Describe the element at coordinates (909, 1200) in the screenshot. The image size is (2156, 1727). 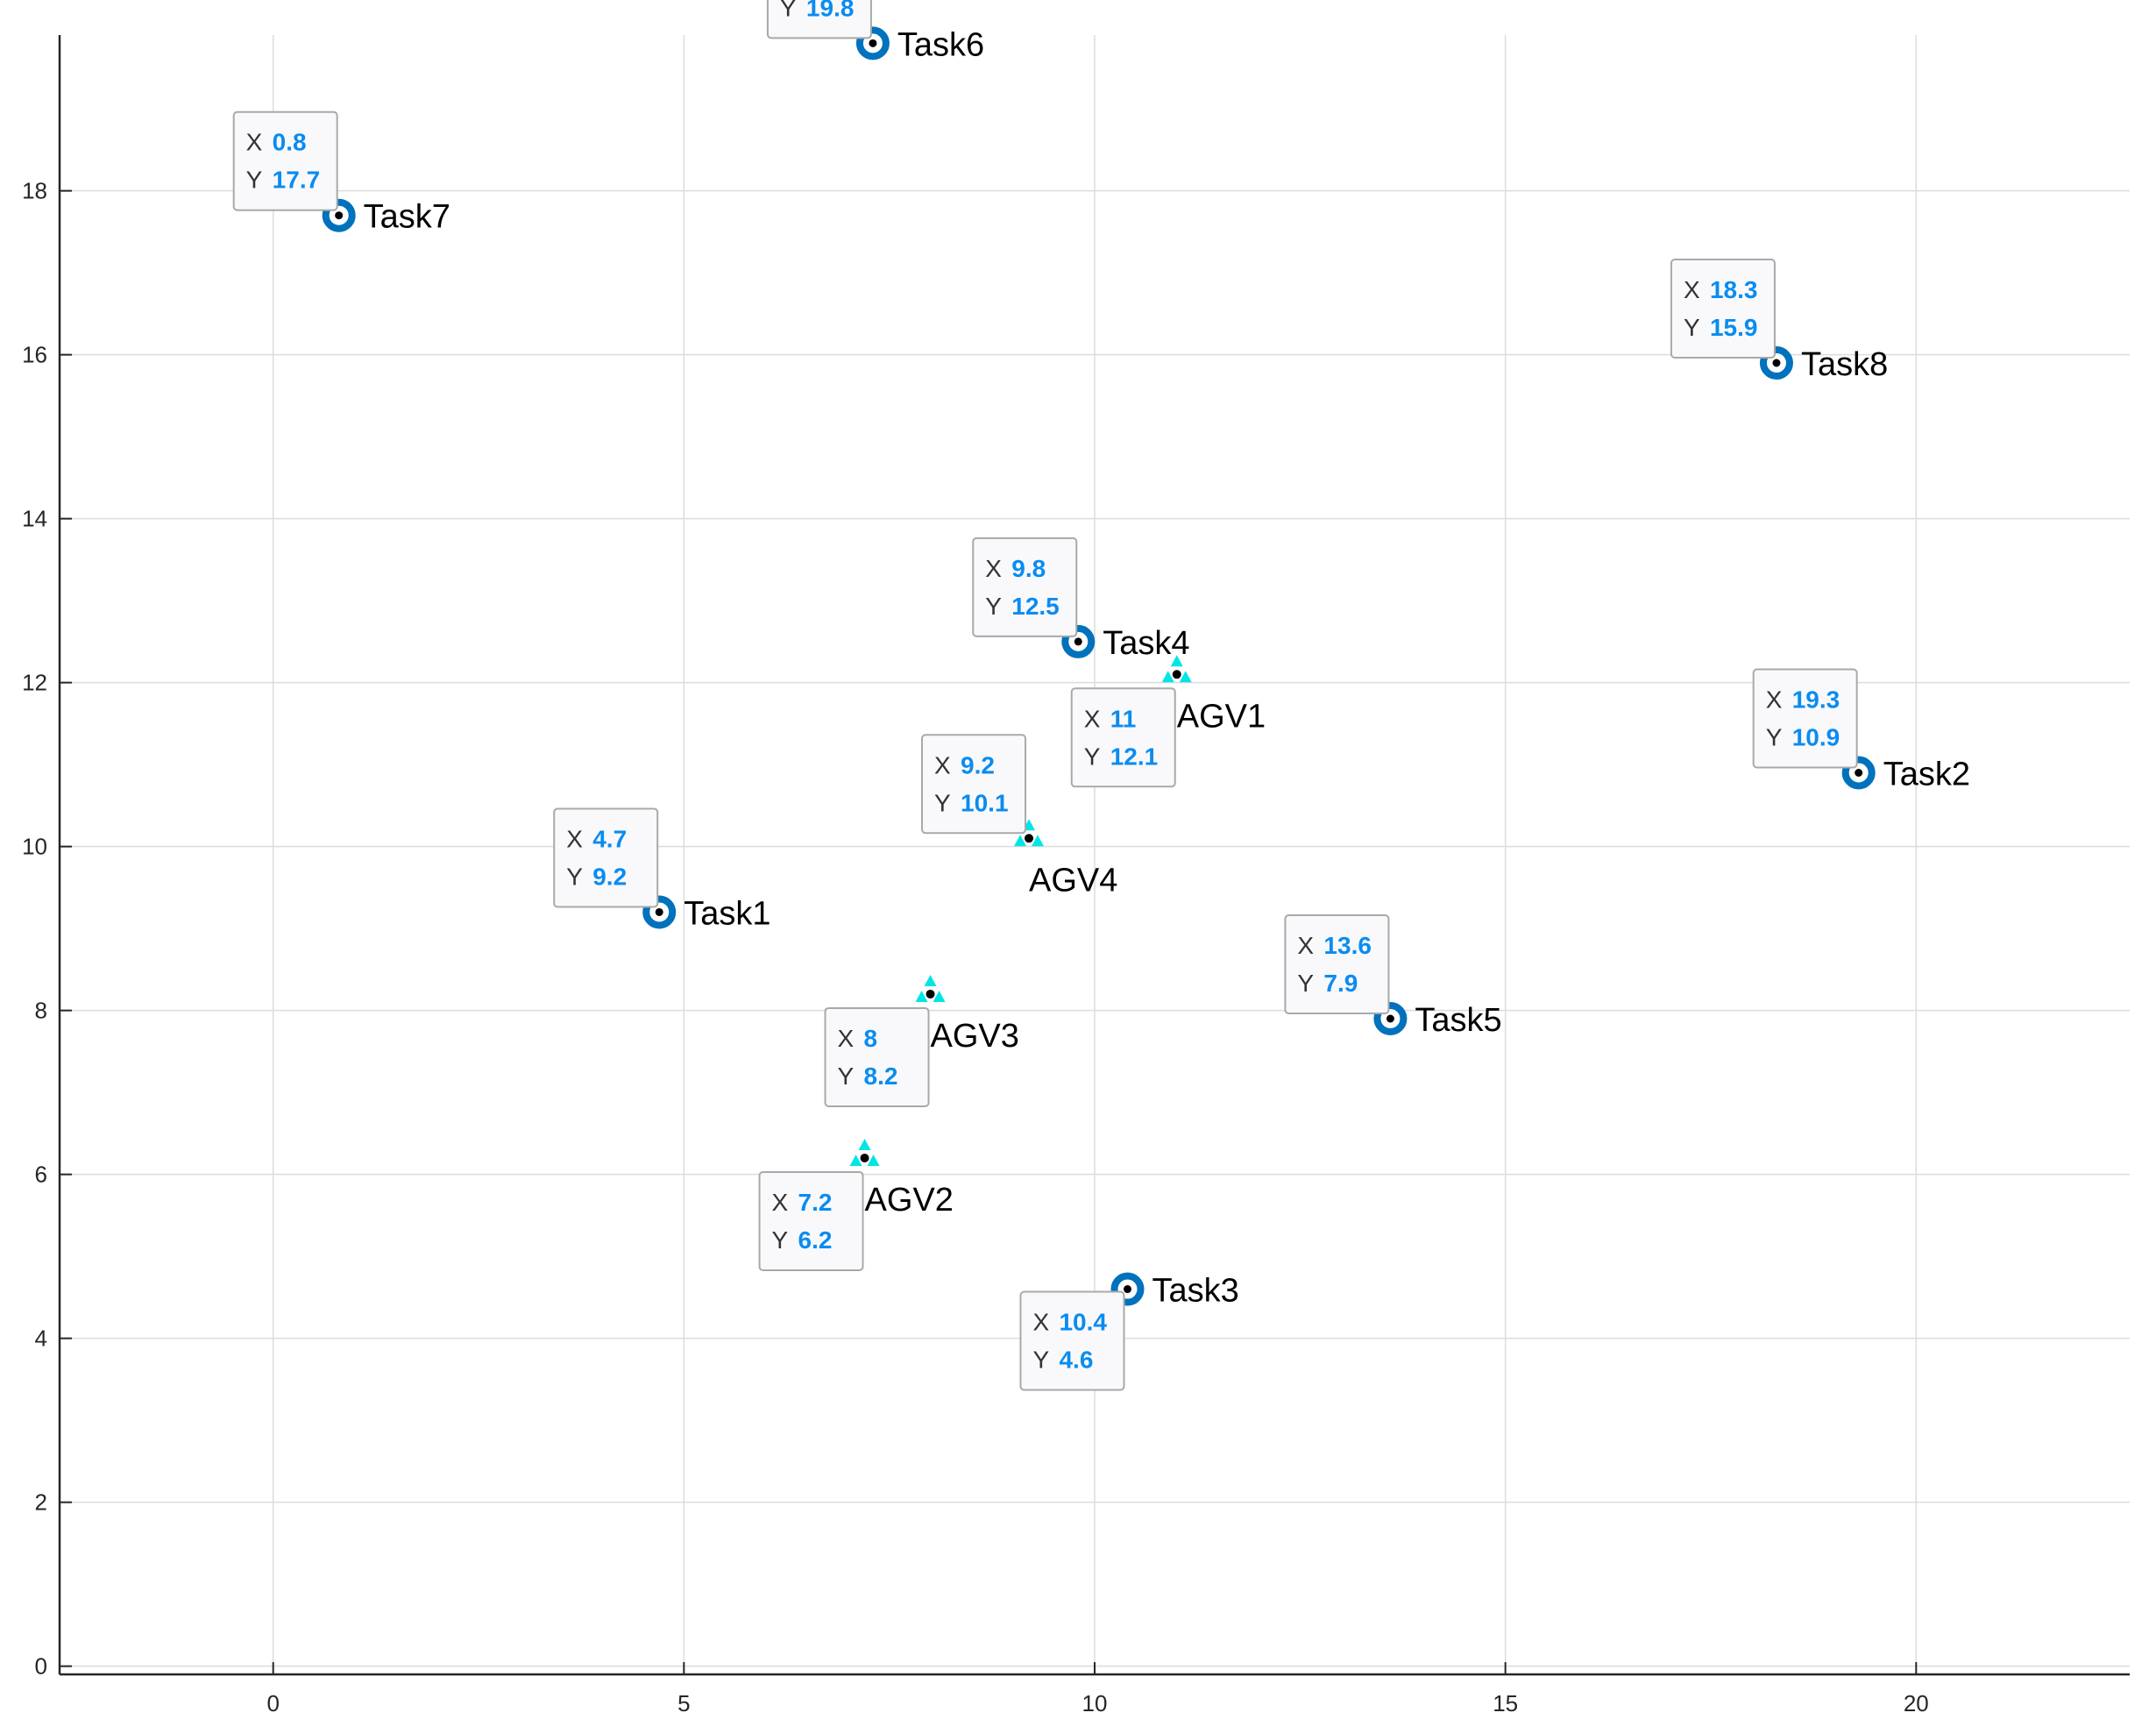
I see `point-label: AGV2` at that location.